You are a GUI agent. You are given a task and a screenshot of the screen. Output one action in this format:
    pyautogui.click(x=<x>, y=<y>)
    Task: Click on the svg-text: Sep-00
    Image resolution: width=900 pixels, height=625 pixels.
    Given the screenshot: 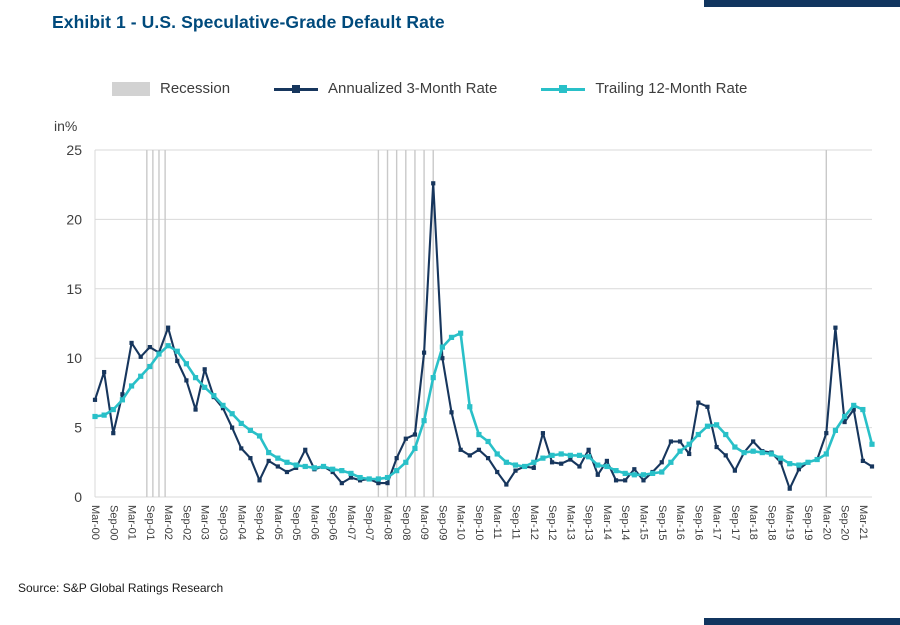 What is the action you would take?
    pyautogui.click(x=113, y=522)
    